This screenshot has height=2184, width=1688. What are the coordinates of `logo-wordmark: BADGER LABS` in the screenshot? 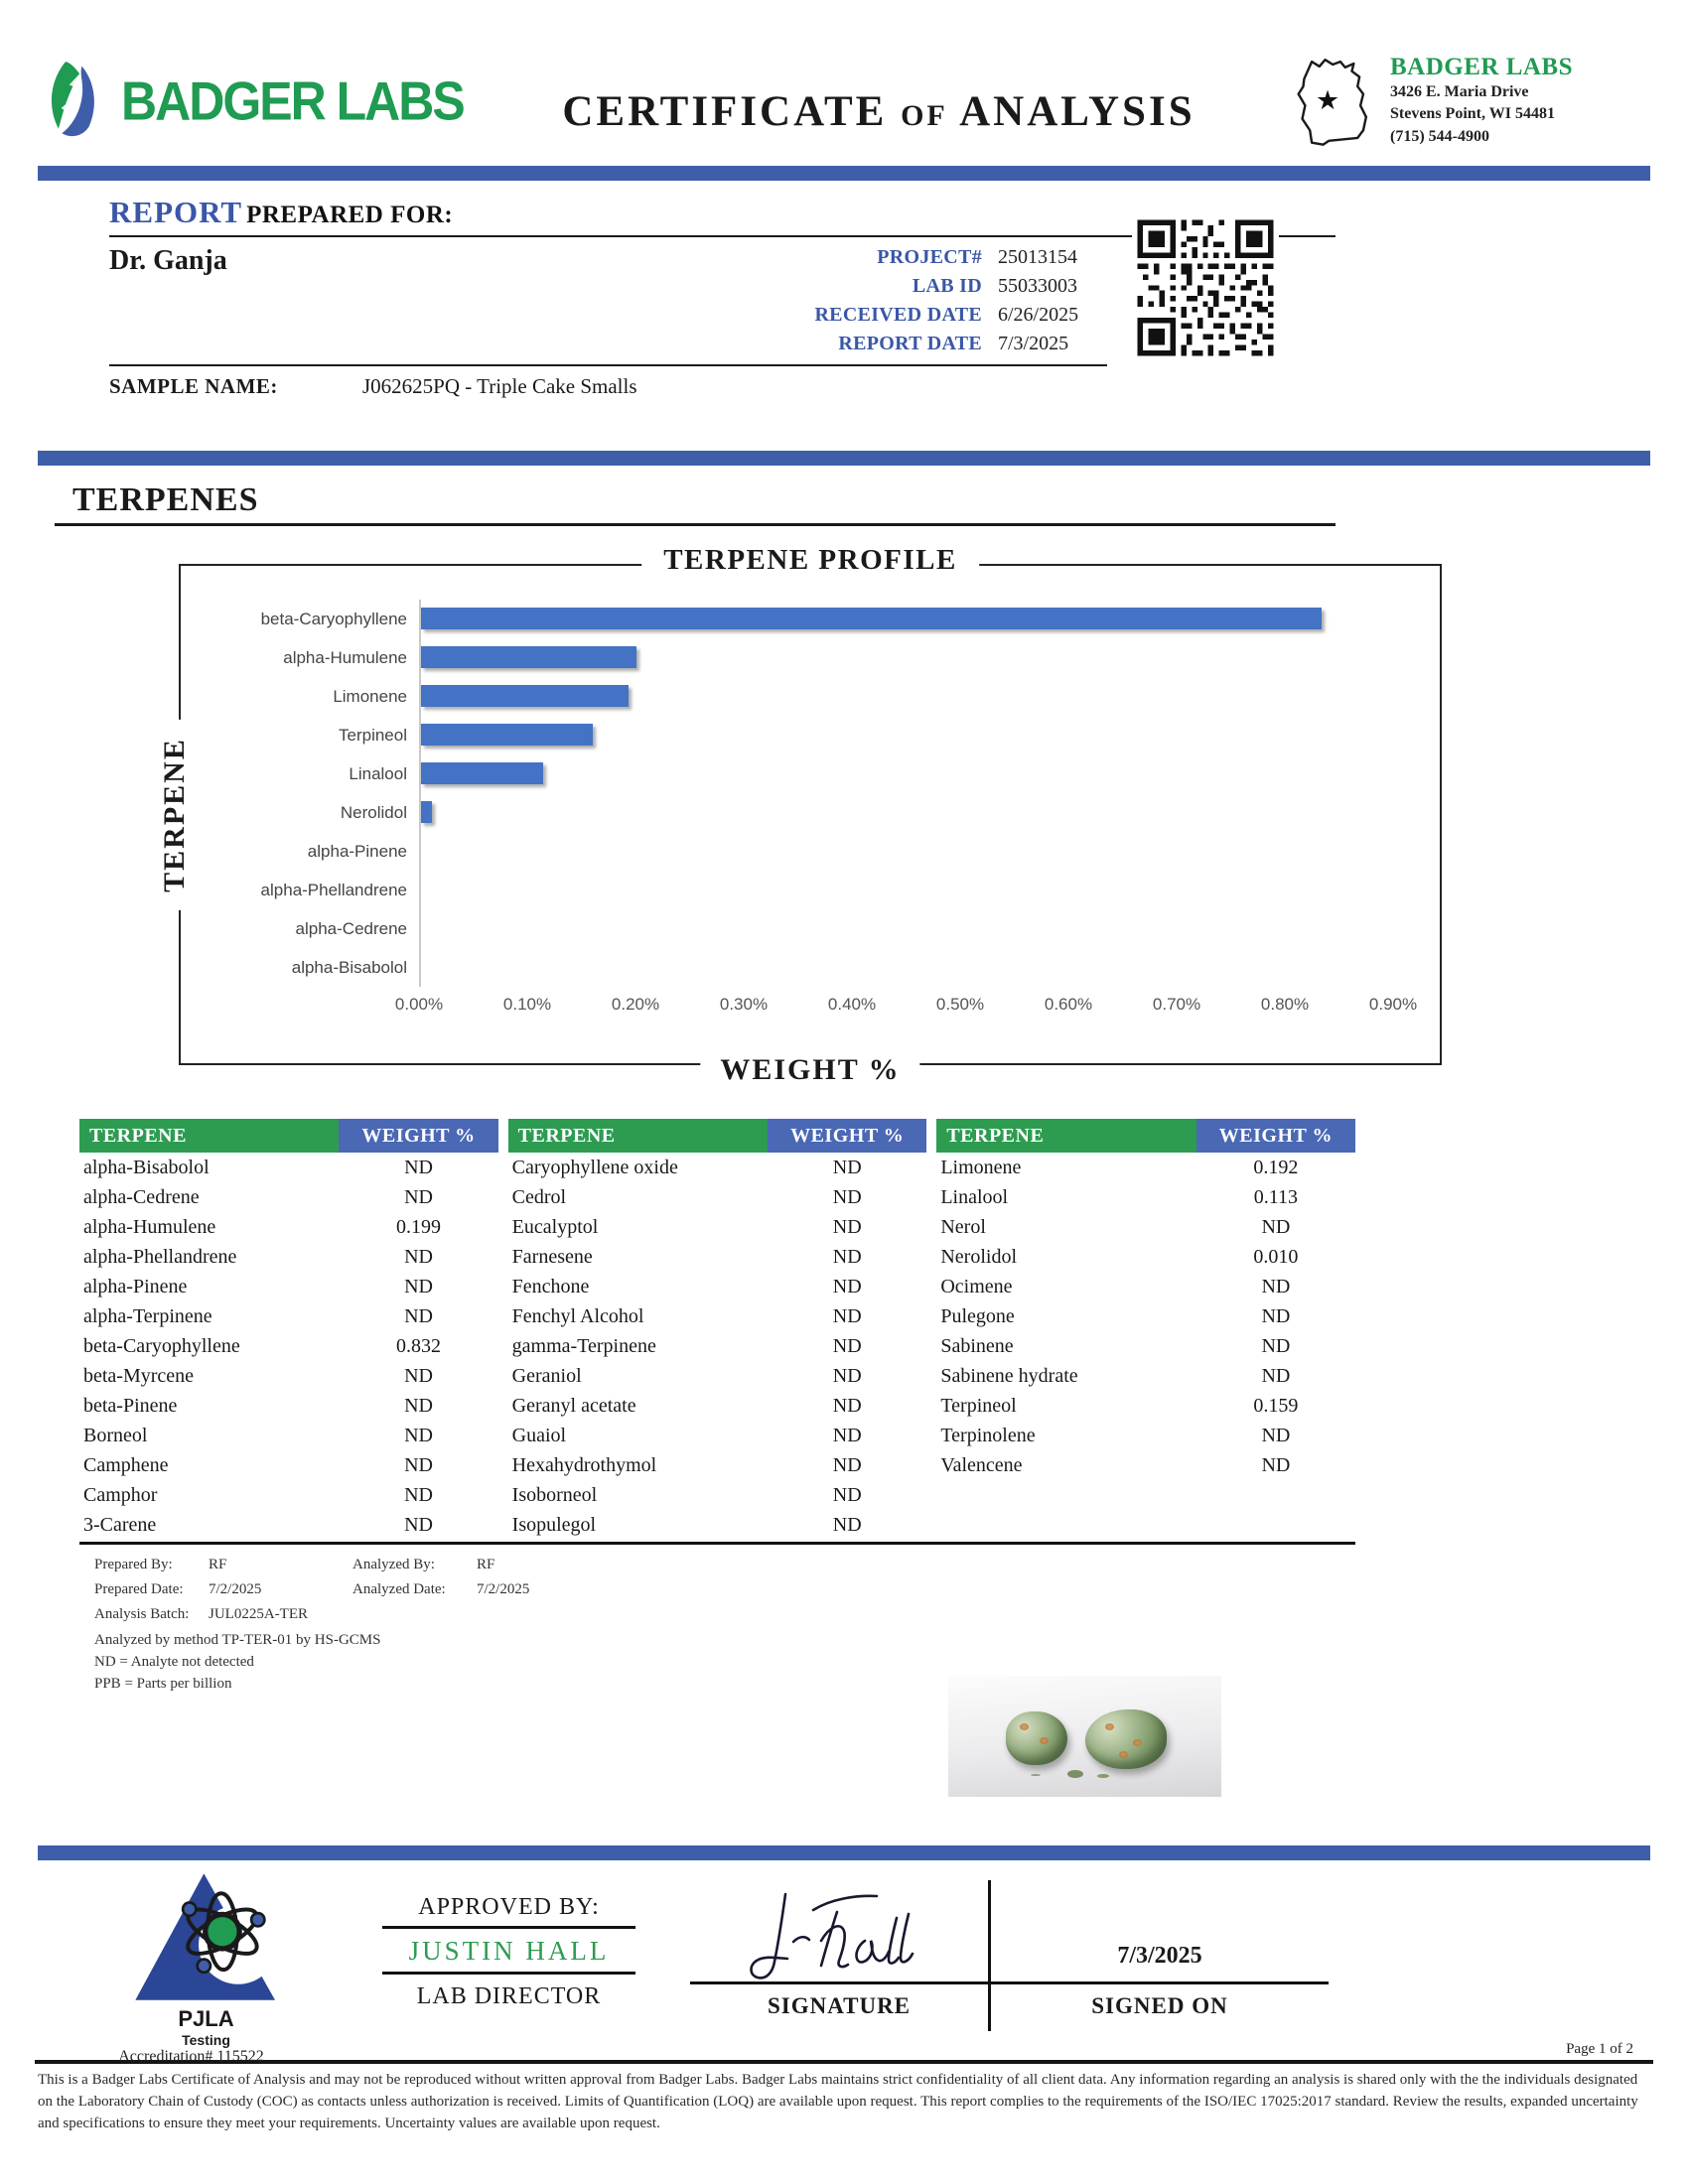 It's located at (293, 100).